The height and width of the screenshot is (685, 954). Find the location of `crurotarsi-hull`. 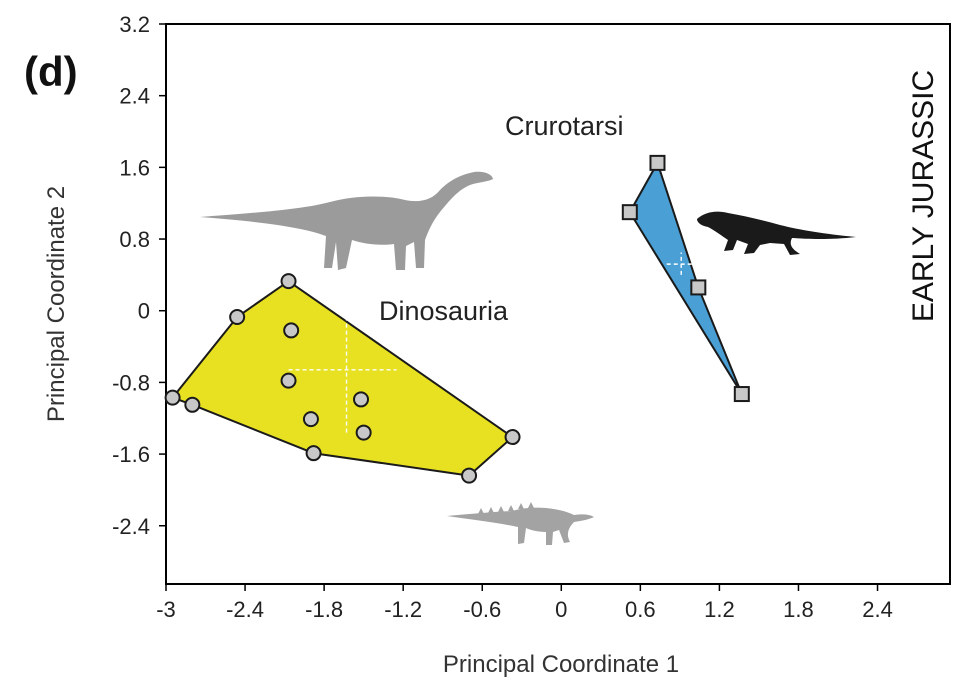

crurotarsi-hull is located at coordinates (685, 278).